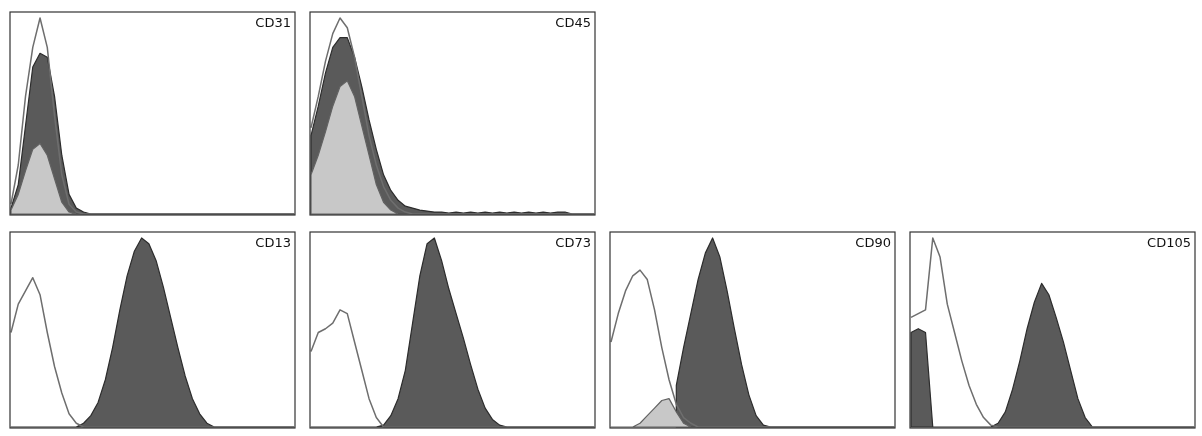 This screenshot has width=1202, height=436. I want to click on chart-title: CD105, so click(1169, 242).